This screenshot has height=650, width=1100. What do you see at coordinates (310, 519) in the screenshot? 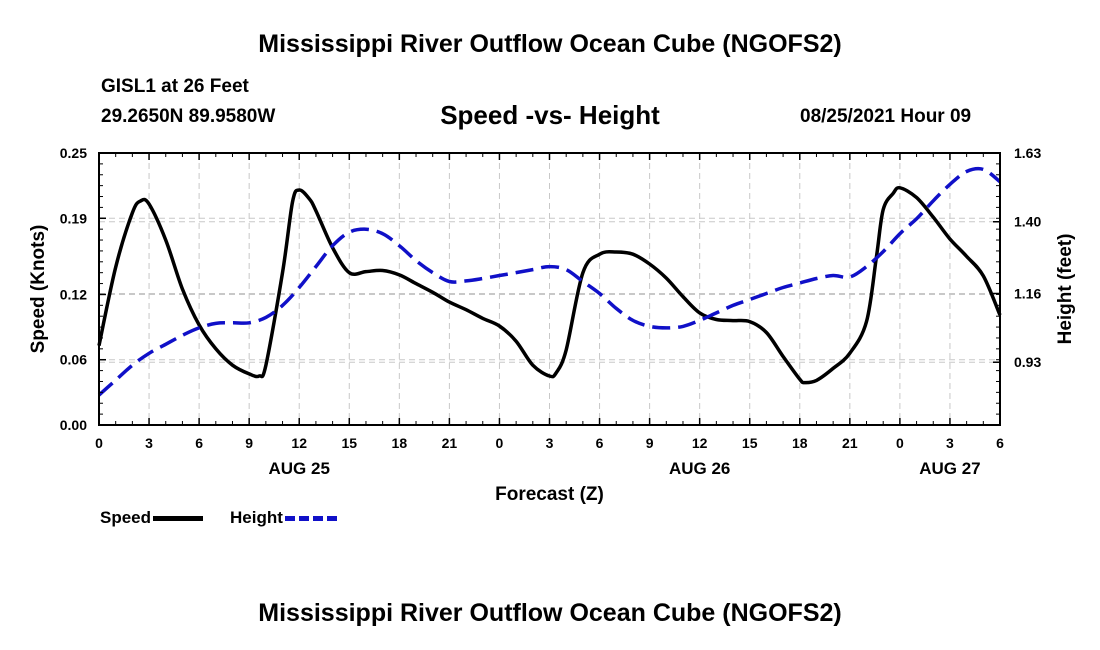
I see `legend-height-swatch` at bounding box center [310, 519].